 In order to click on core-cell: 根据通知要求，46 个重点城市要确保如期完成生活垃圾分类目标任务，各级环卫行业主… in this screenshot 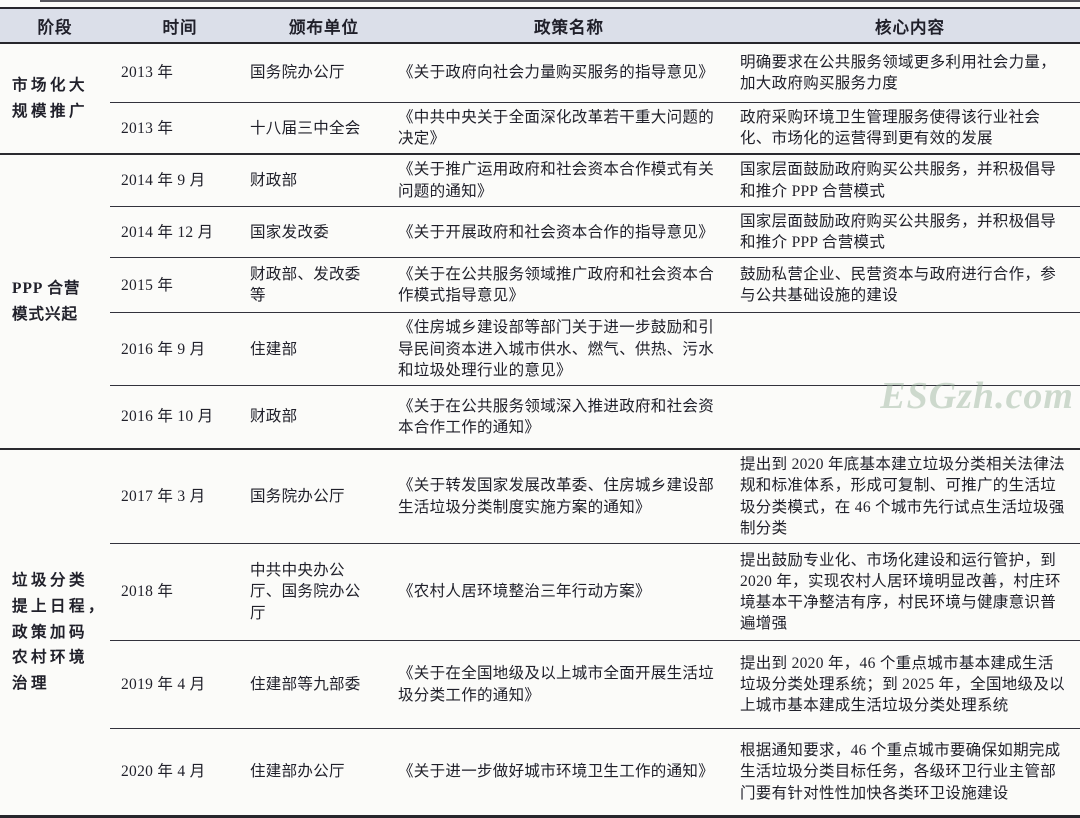, I will do `click(900, 772)`.